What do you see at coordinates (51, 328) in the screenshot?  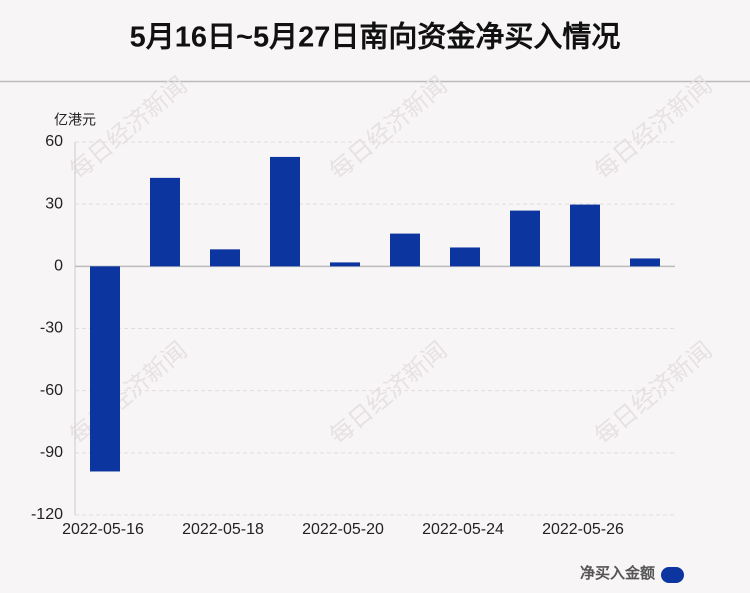 I see `y-tick-label: -30` at bounding box center [51, 328].